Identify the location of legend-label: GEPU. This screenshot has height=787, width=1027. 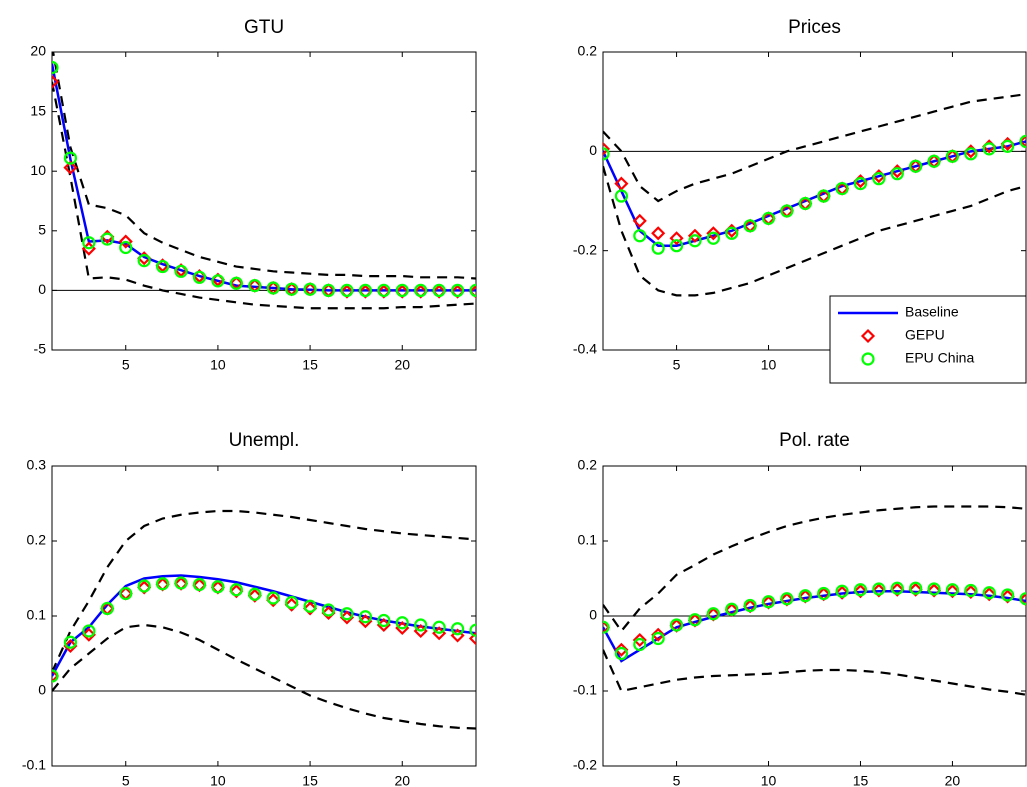
(925, 335).